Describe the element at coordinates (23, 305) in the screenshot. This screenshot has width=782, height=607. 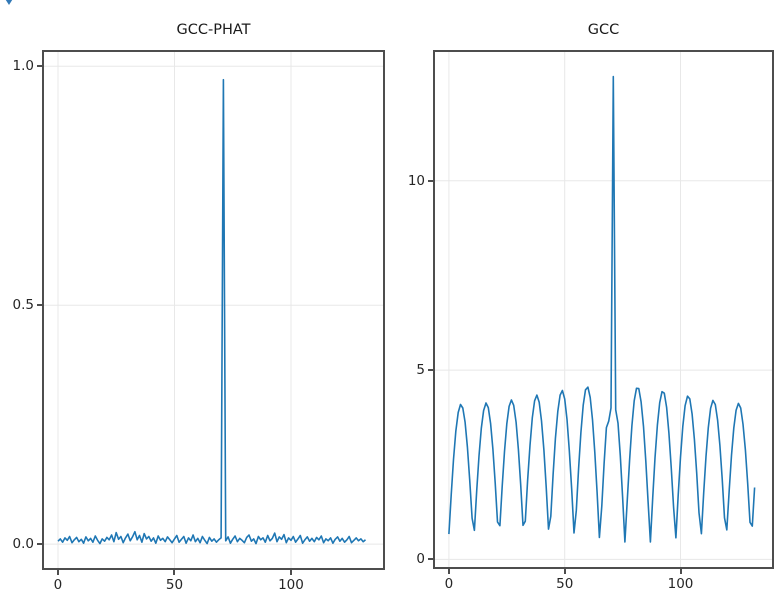
I see `y-tick-label: 0.5` at that location.